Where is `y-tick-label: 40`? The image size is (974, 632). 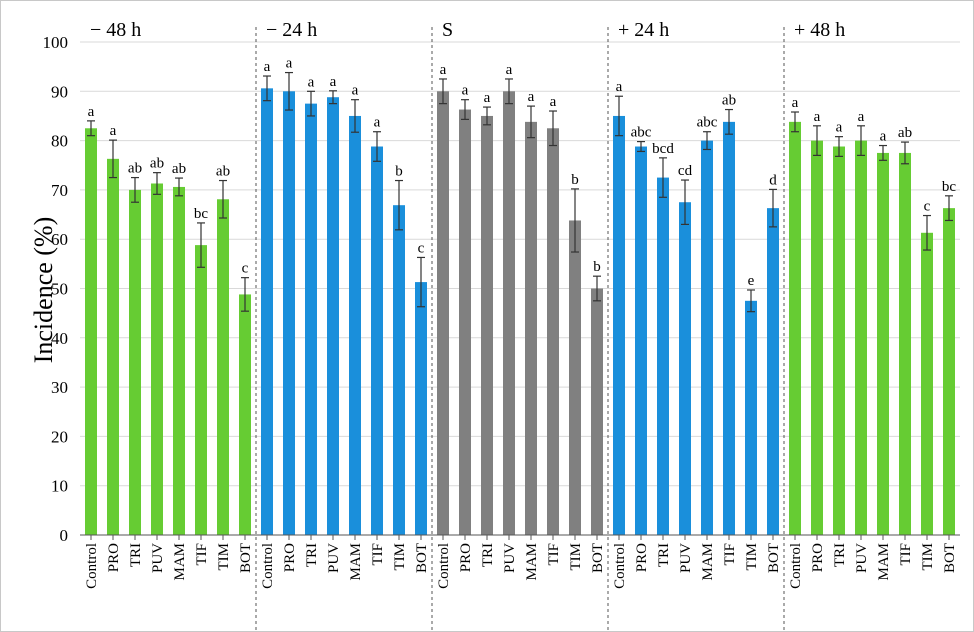
y-tick-label: 40 is located at coordinates (59, 338).